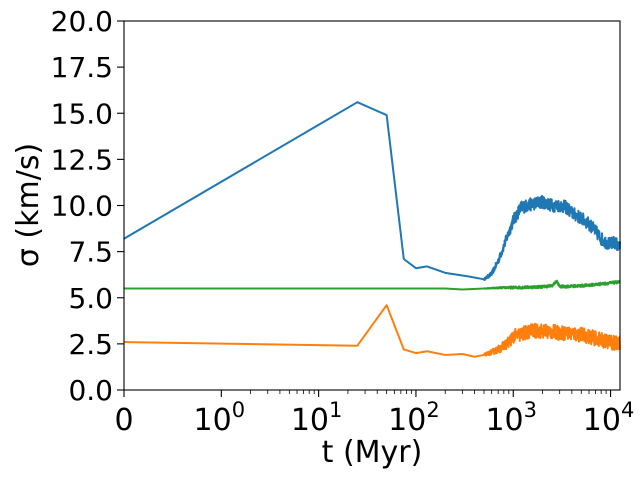 The width and height of the screenshot is (644, 477). I want to click on x-tick-label: 10¹, so click(317, 418).